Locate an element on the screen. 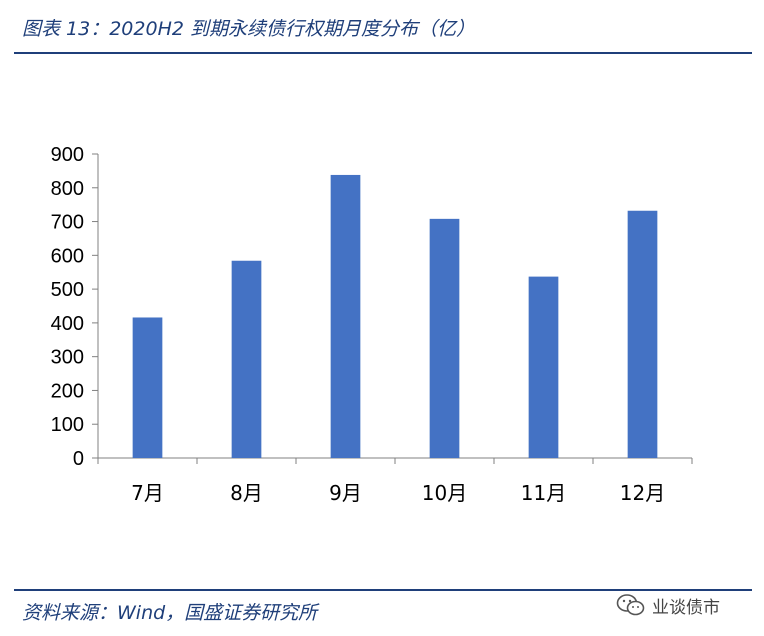 The image size is (764, 636). watermark-text: 业谈债市 is located at coordinates (686, 607).